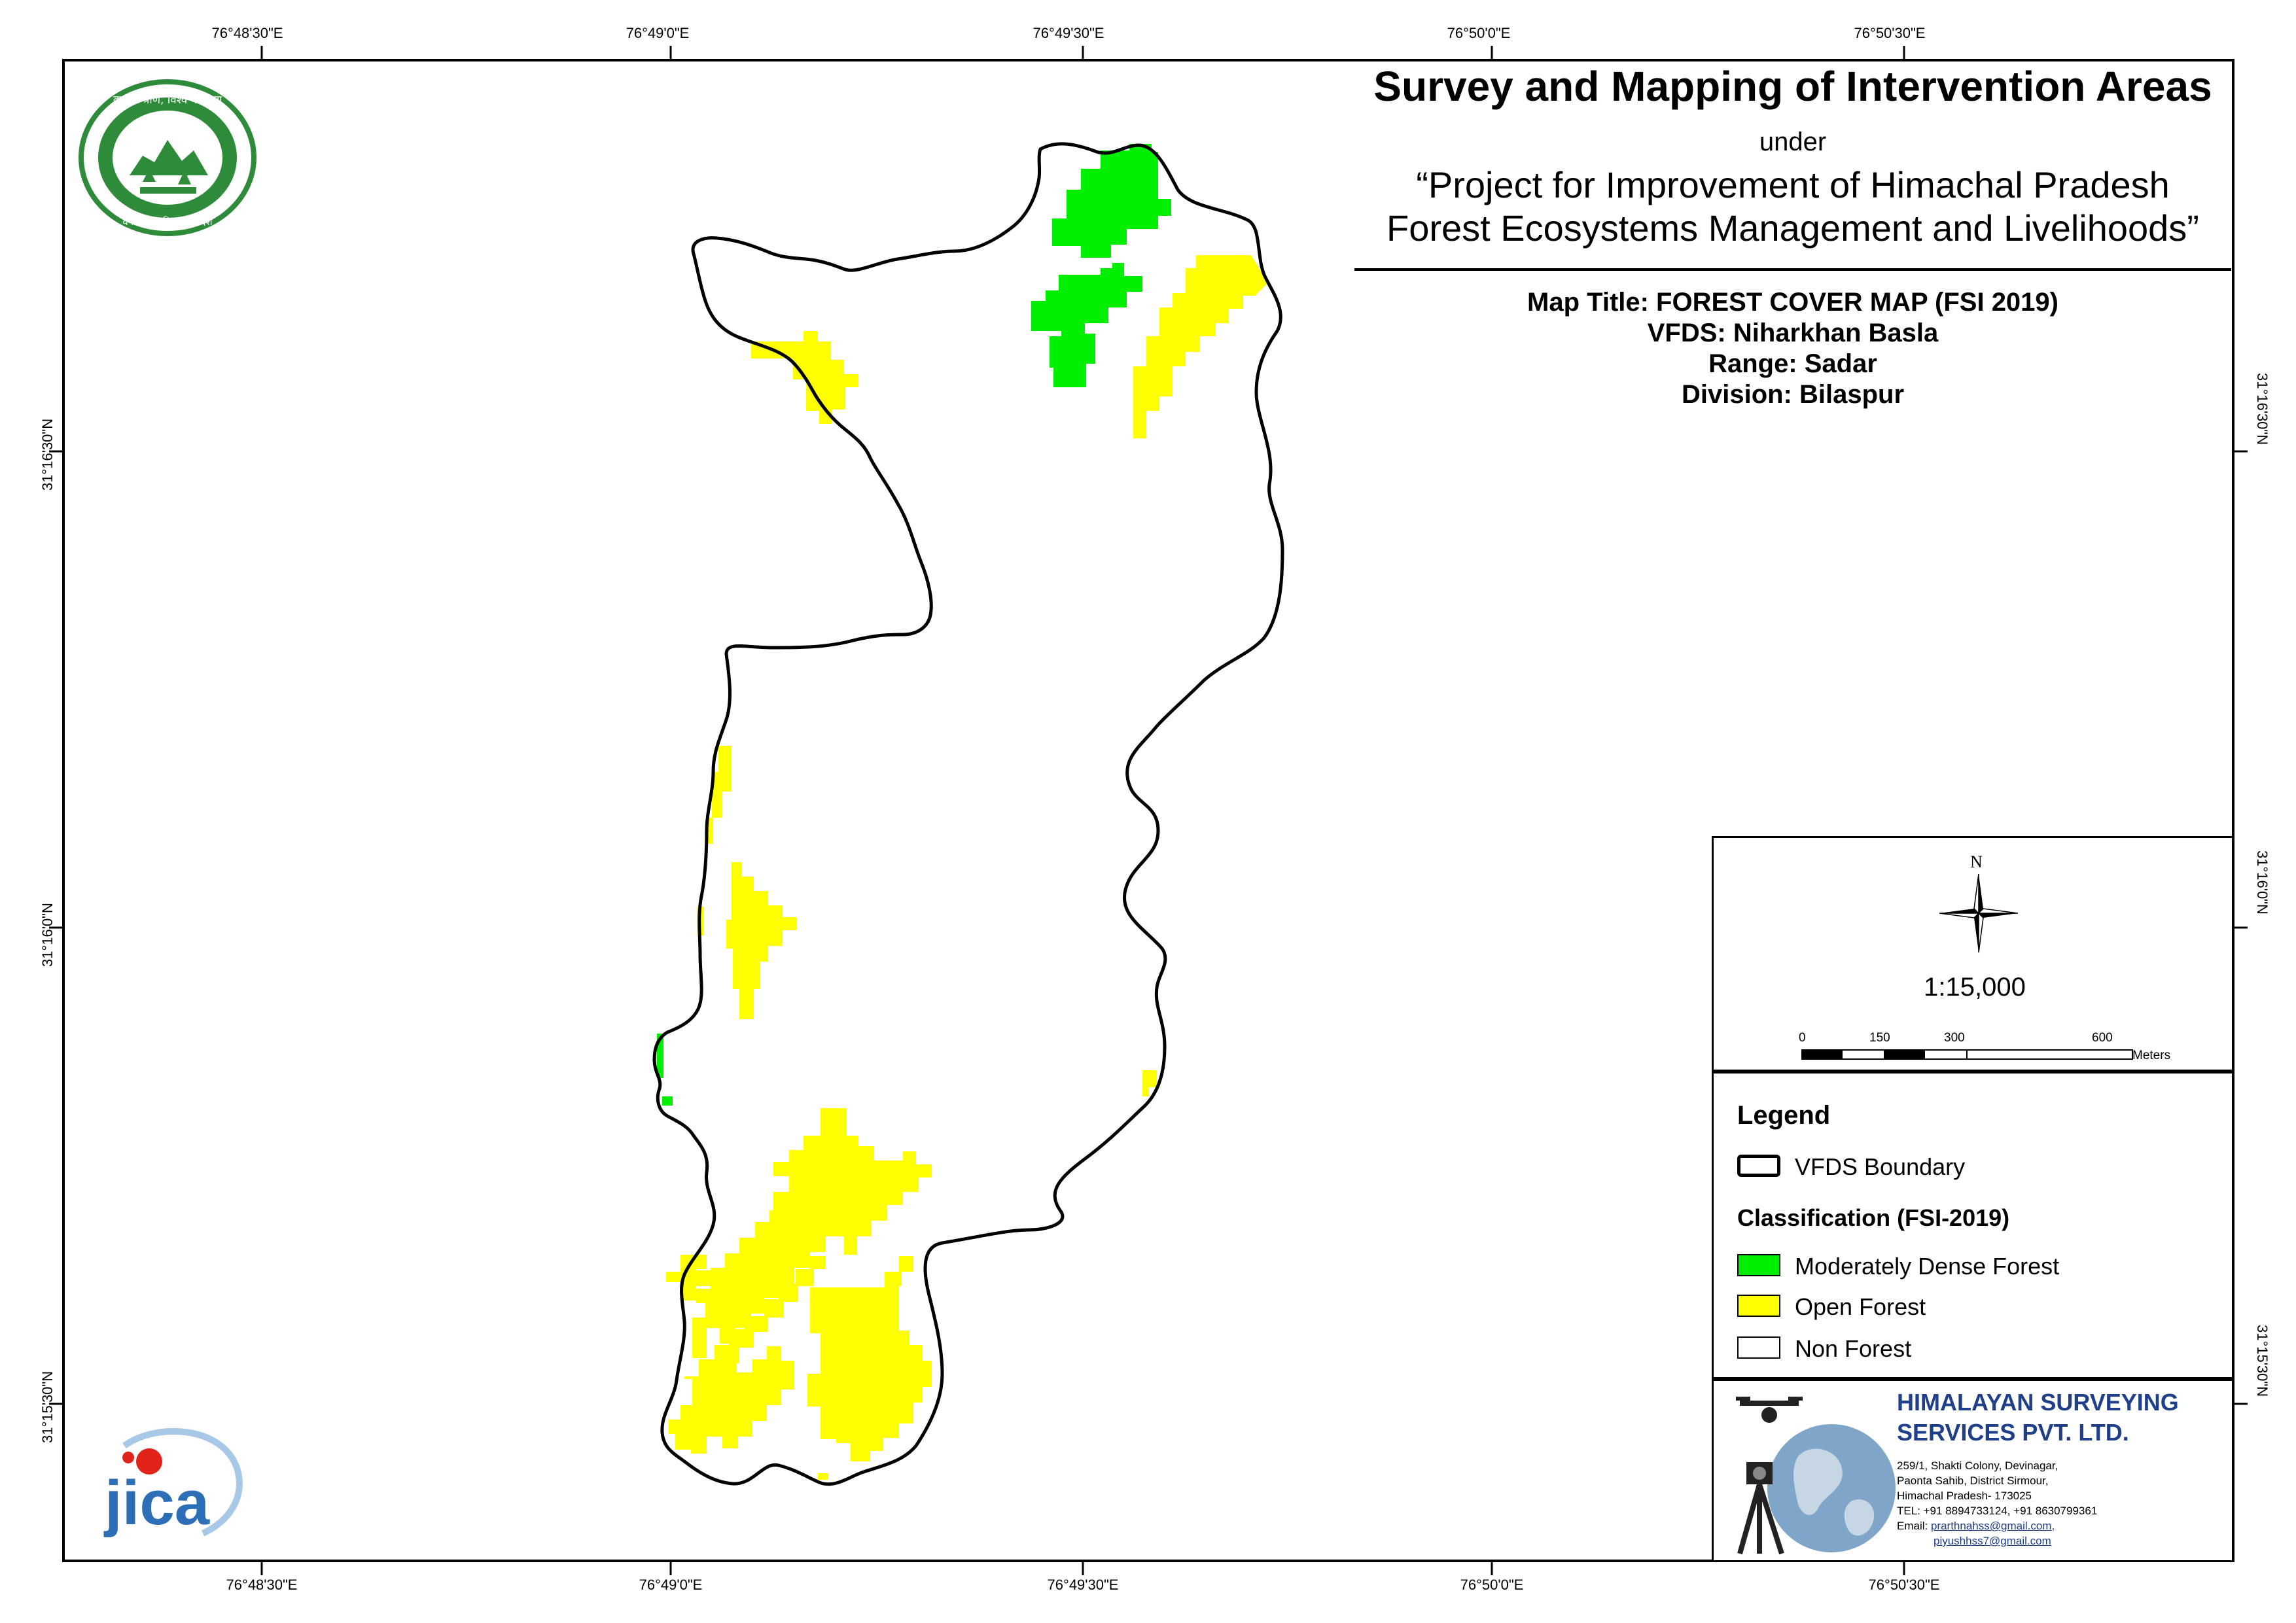 This screenshot has width=2296, height=1623. Describe the element at coordinates (1890, 33) in the screenshot. I see `graticule-top-5: 76°50'30"E` at that location.